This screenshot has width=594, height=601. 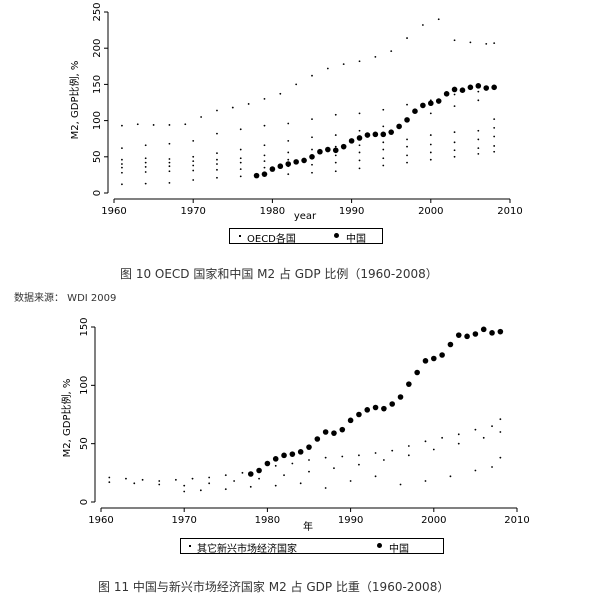 What do you see at coordinates (97, 84) in the screenshot?
I see `figure-10-y-tick-label: 150` at bounding box center [97, 84].